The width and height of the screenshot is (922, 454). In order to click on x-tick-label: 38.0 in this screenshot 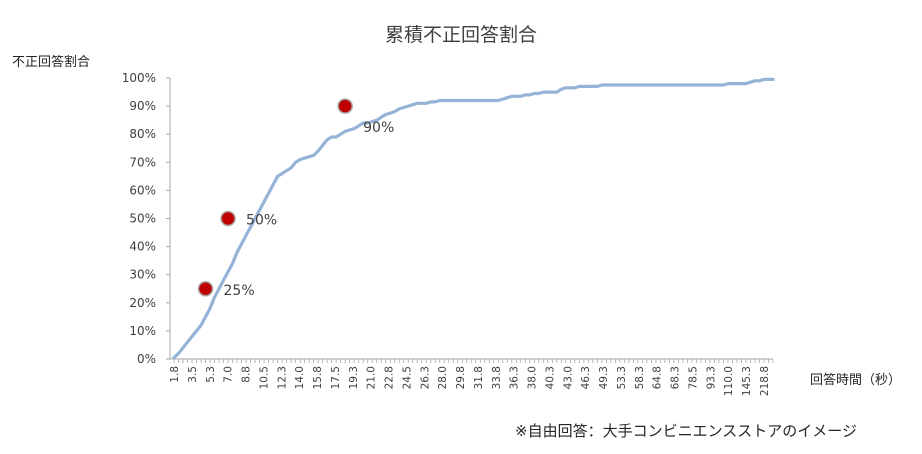, I will do `click(533, 377)`.